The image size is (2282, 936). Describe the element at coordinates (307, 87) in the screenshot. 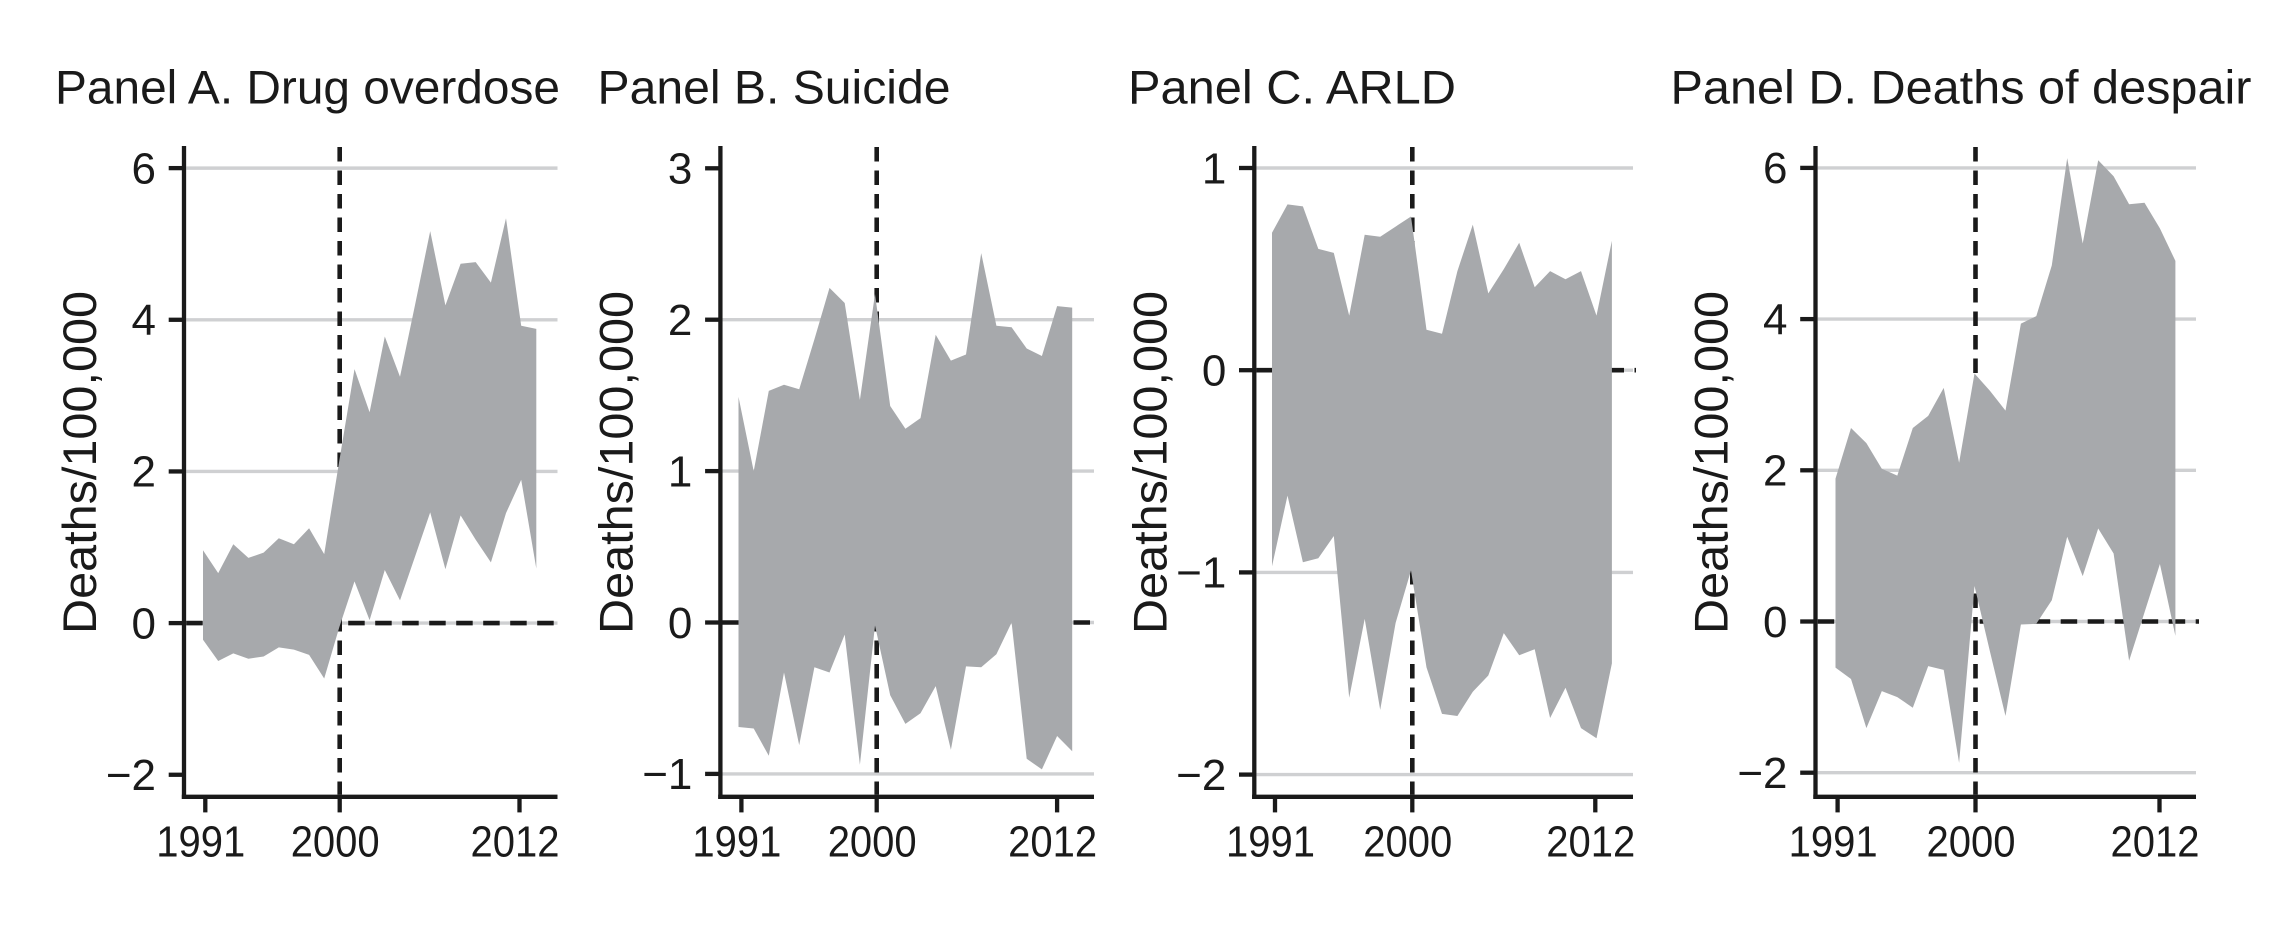

I see `svg-text: Panel A. Drug overdose` at that location.